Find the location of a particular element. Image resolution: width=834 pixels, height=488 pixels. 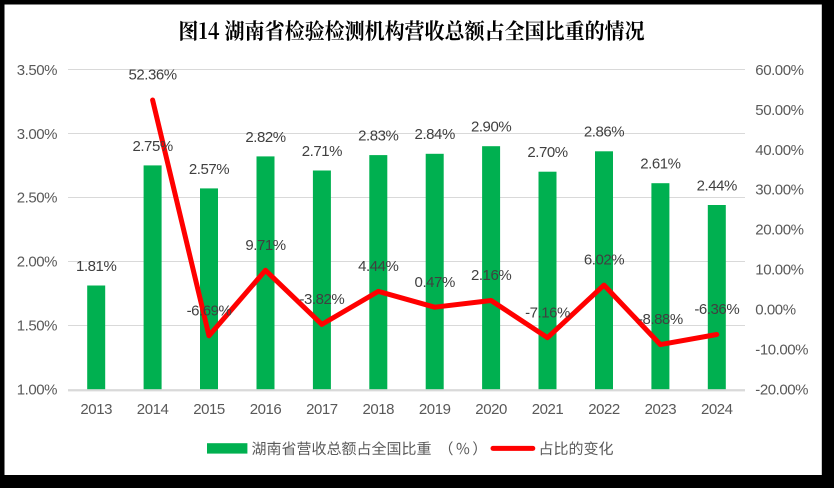

svg-text: 2022 is located at coordinates (604, 409).